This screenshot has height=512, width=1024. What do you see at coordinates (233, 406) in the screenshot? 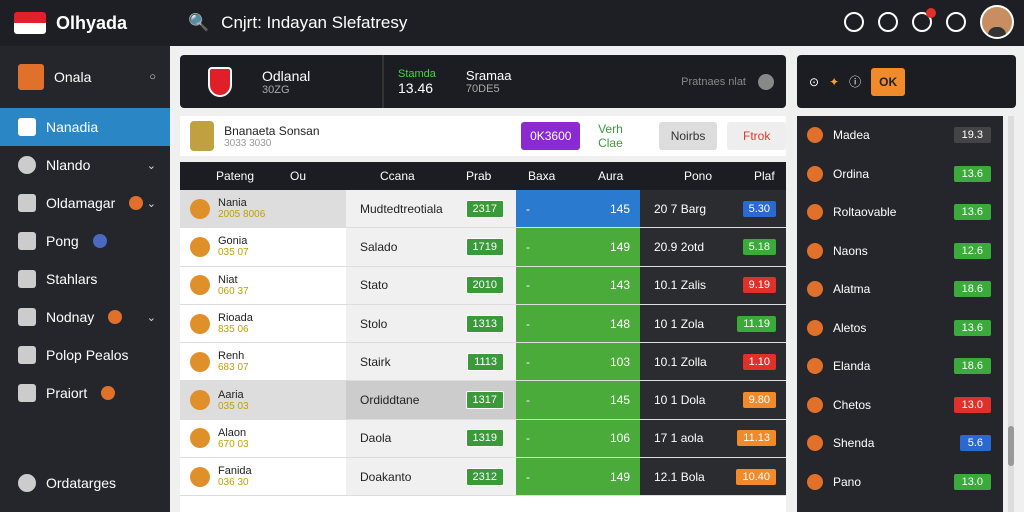
I see `team-score: 035 03` at bounding box center [233, 406].